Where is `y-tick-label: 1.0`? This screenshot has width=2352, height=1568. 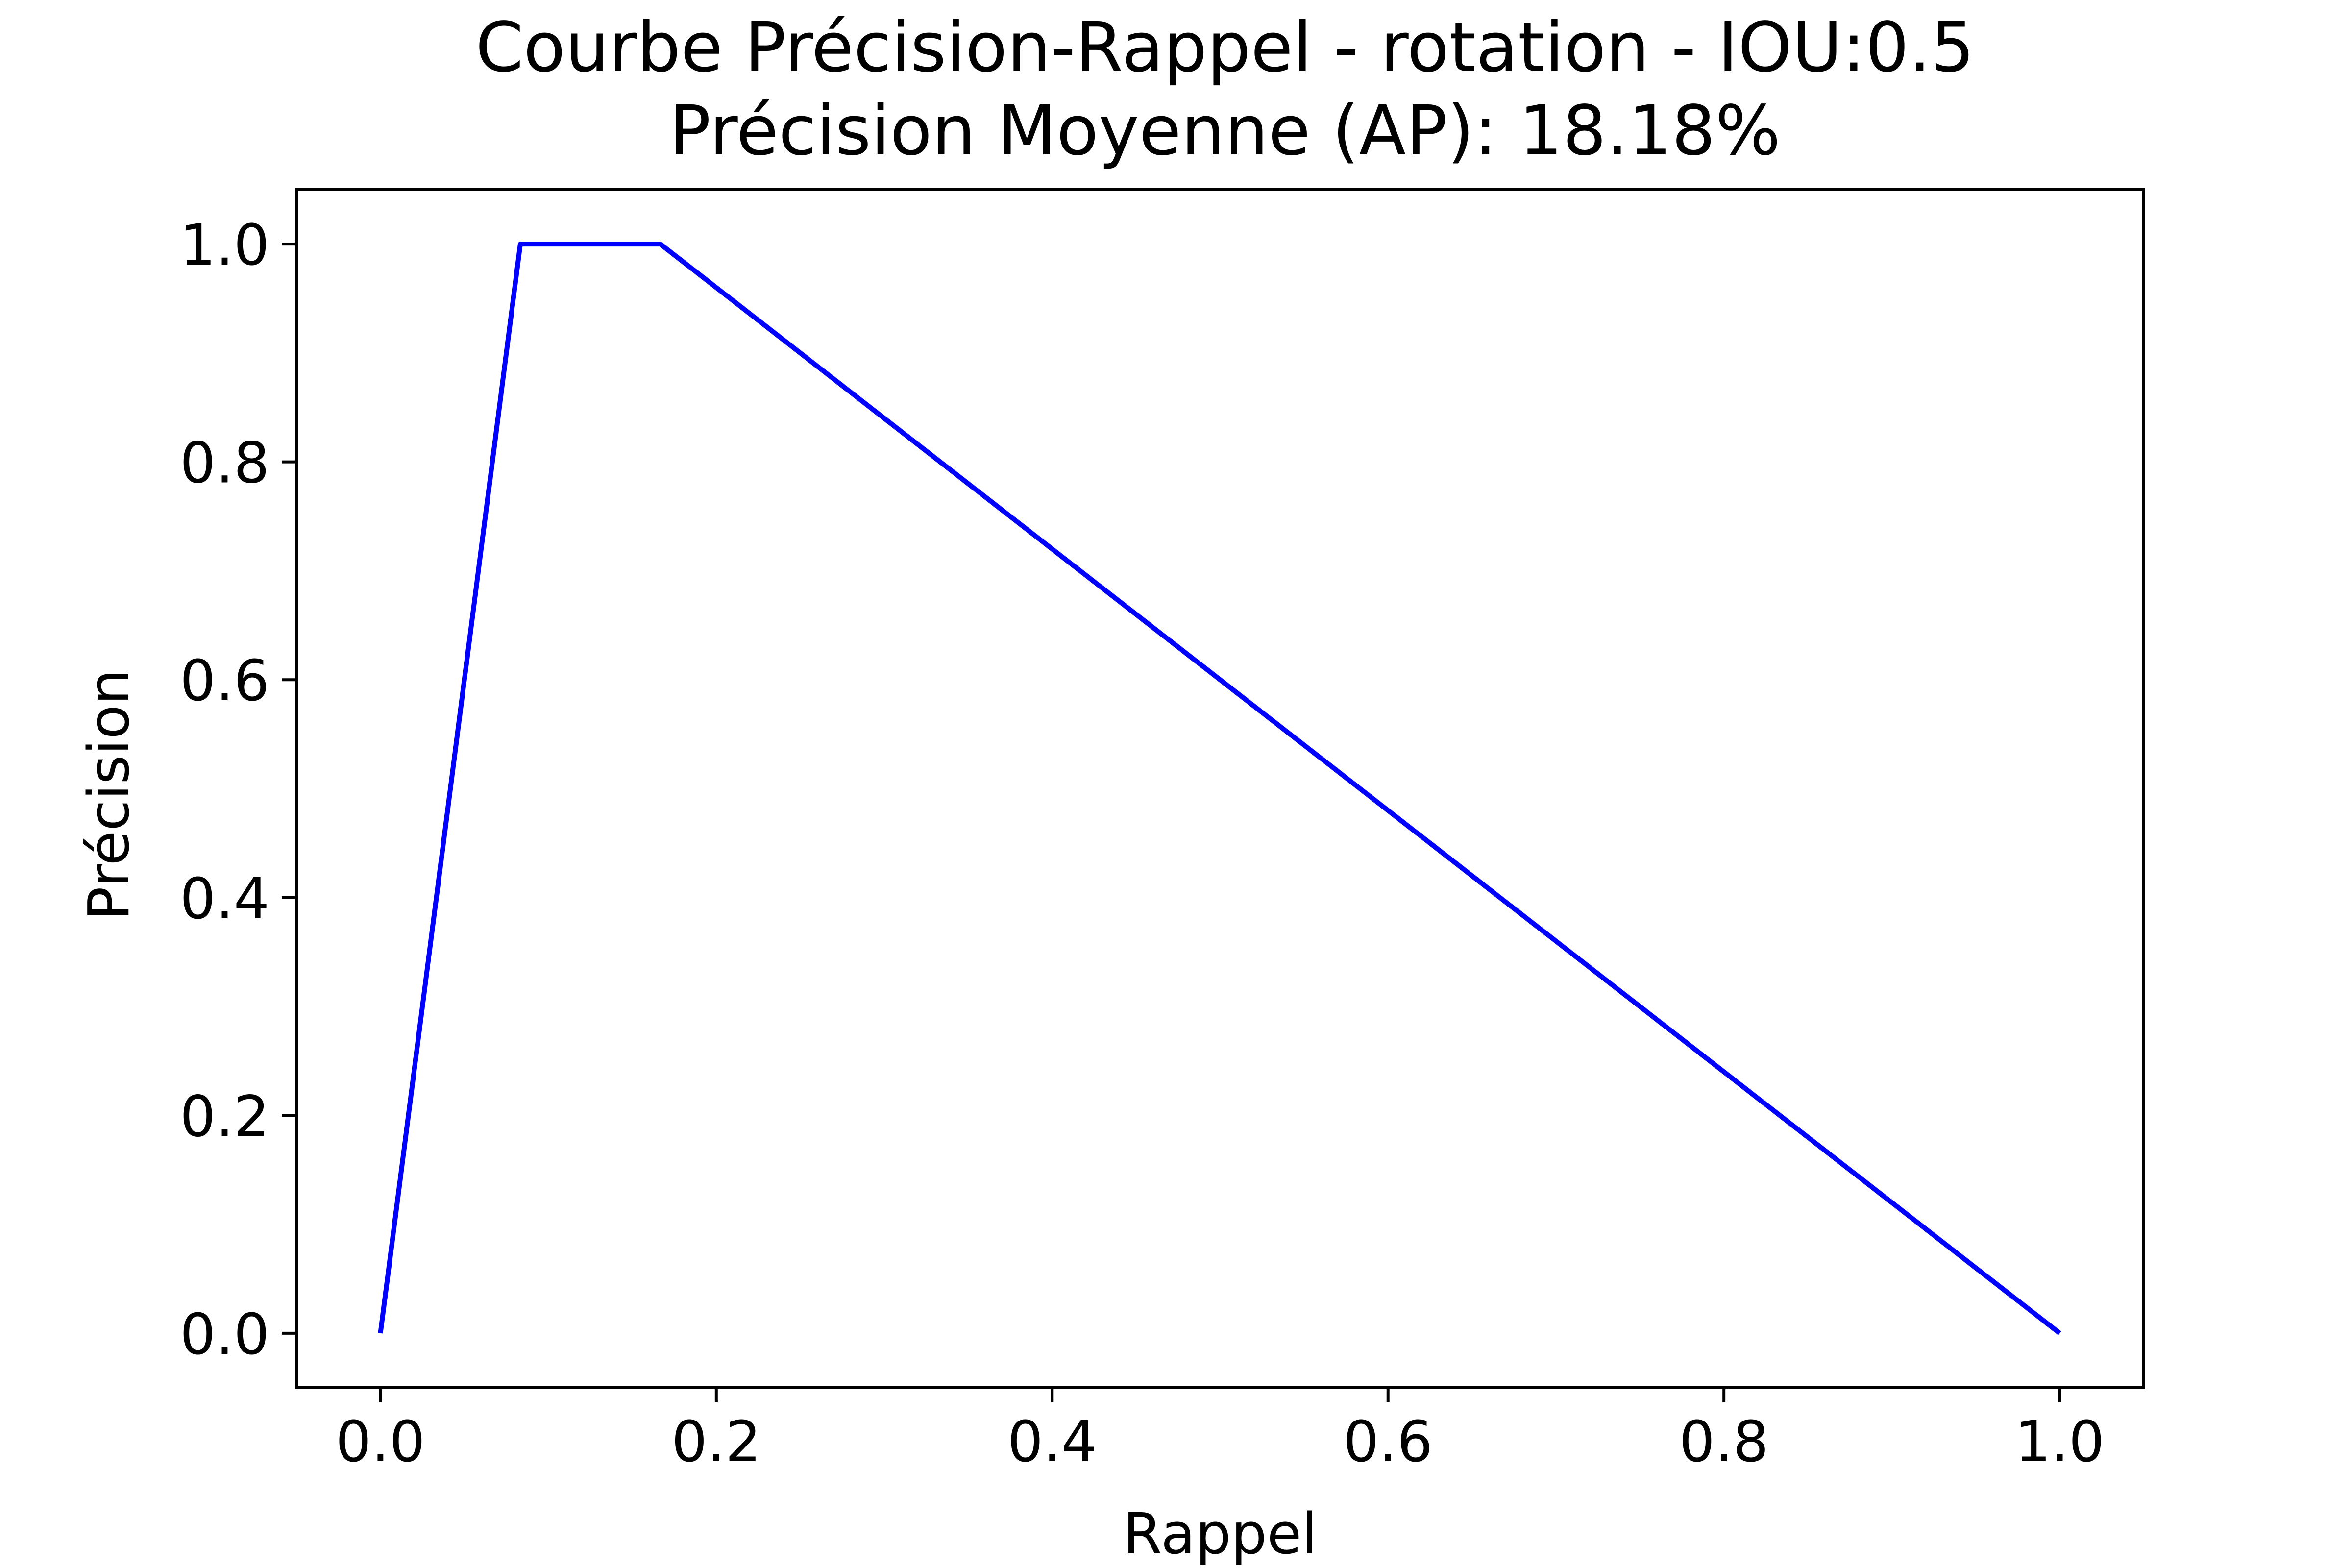
y-tick-label: 1.0 is located at coordinates (225, 245).